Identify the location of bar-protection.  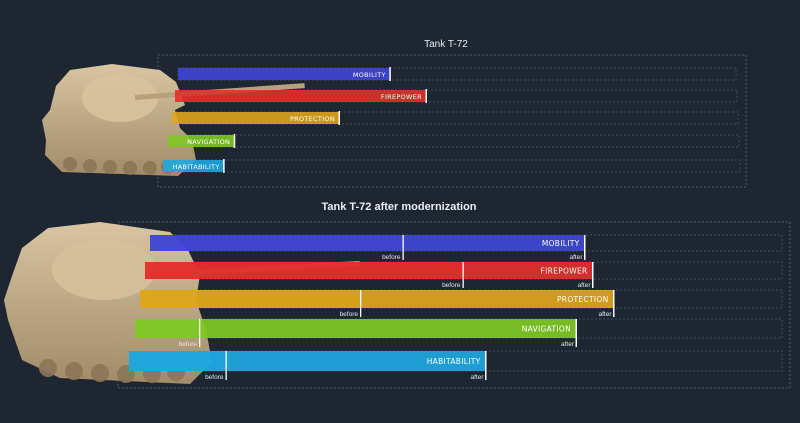
(256, 118).